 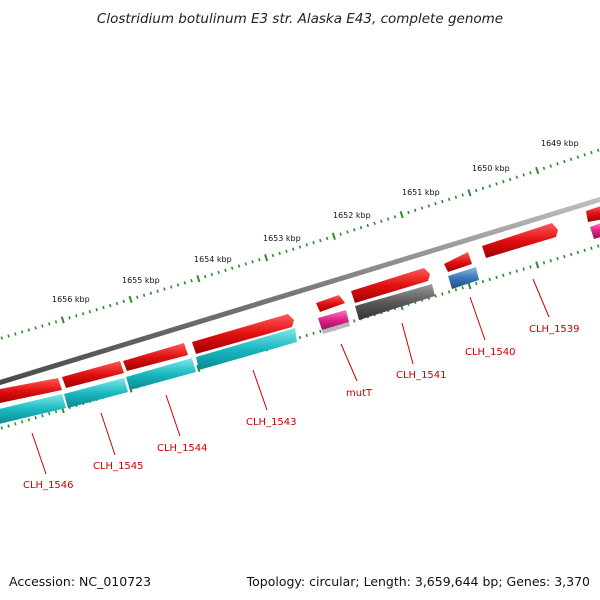 What do you see at coordinates (333, 320) in the screenshot?
I see `feature-mutt` at bounding box center [333, 320].